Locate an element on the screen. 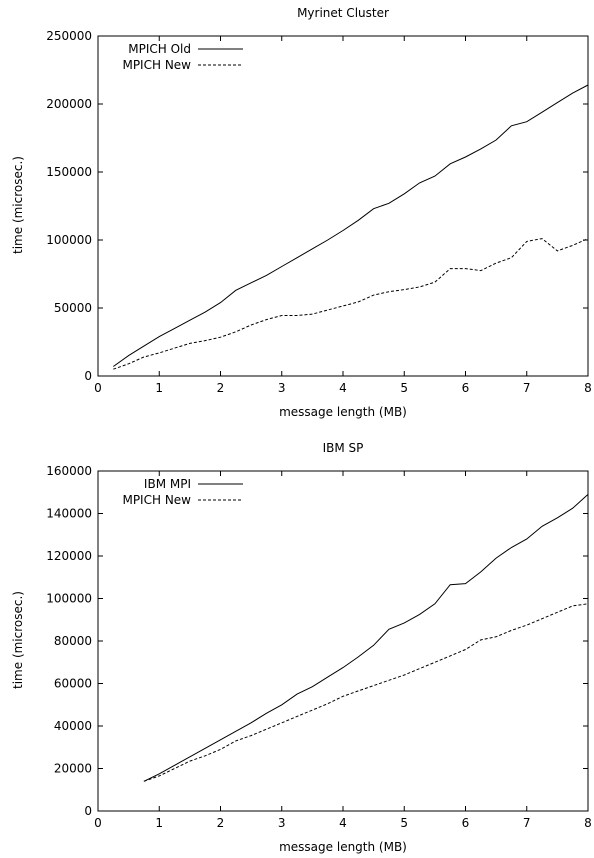 The width and height of the screenshot is (594, 858). legend: IBM MPI MPICH New is located at coordinates (182, 492).